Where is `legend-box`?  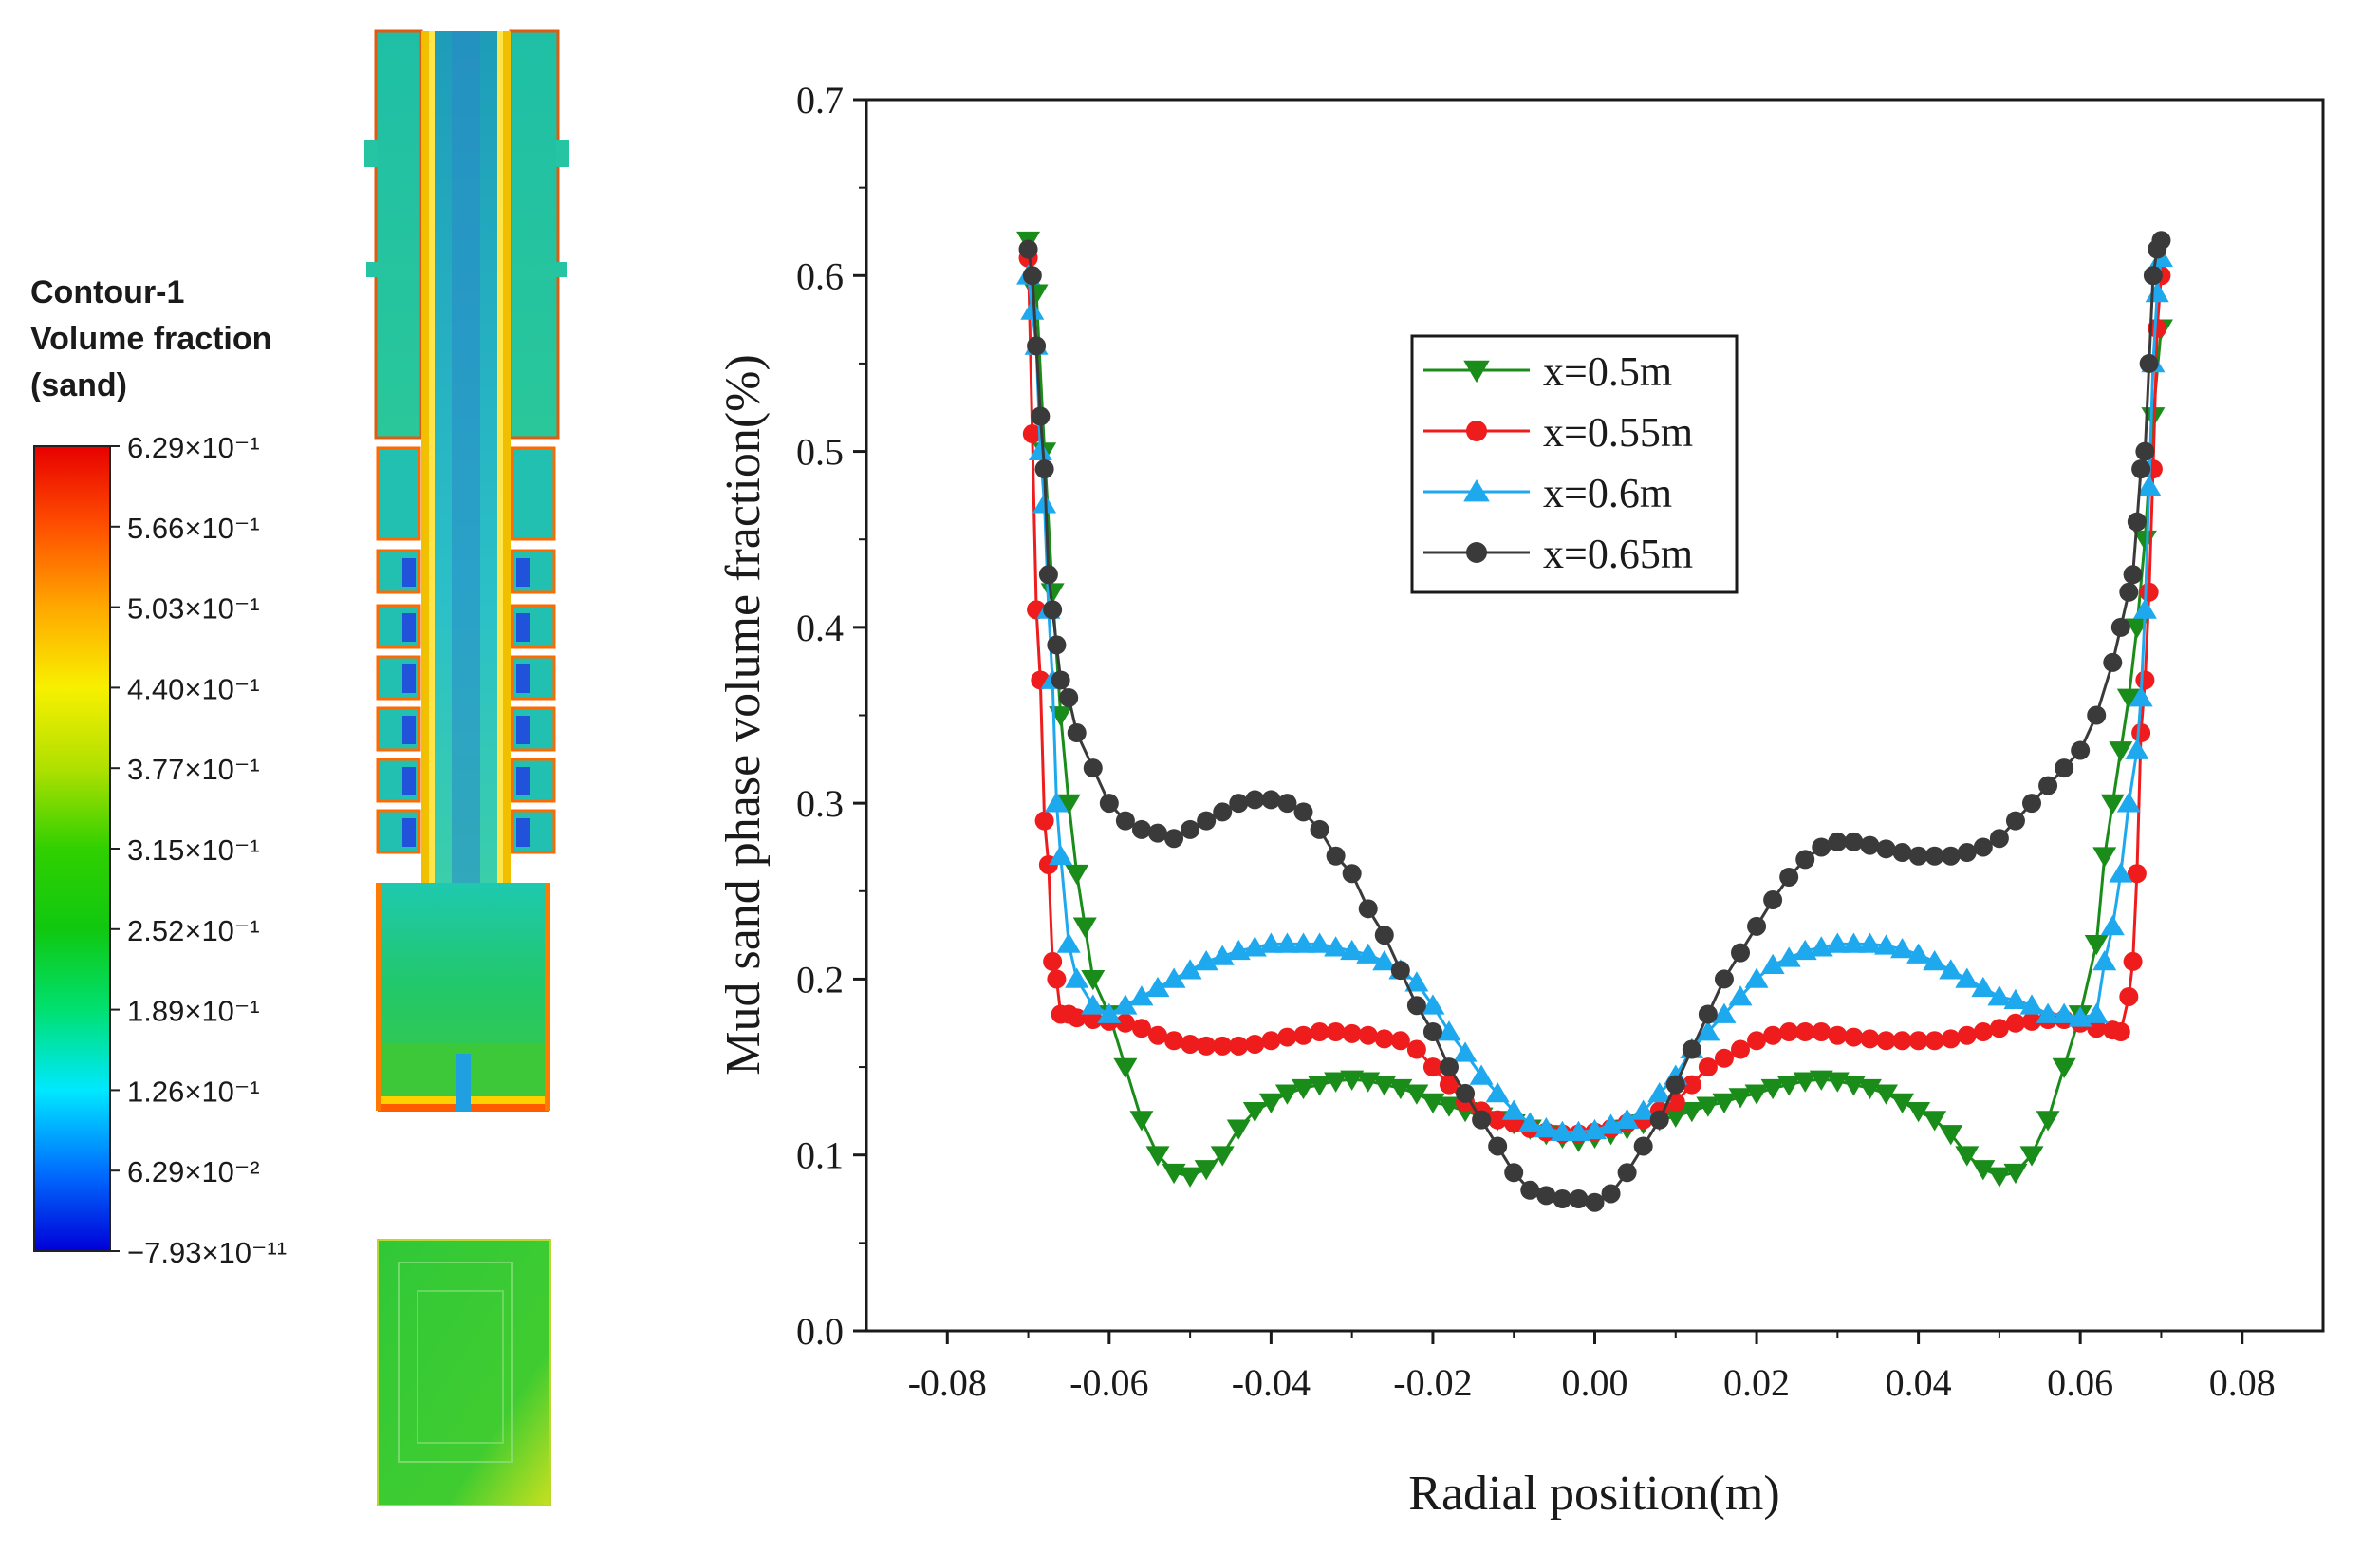
legend-box is located at coordinates (1574, 464).